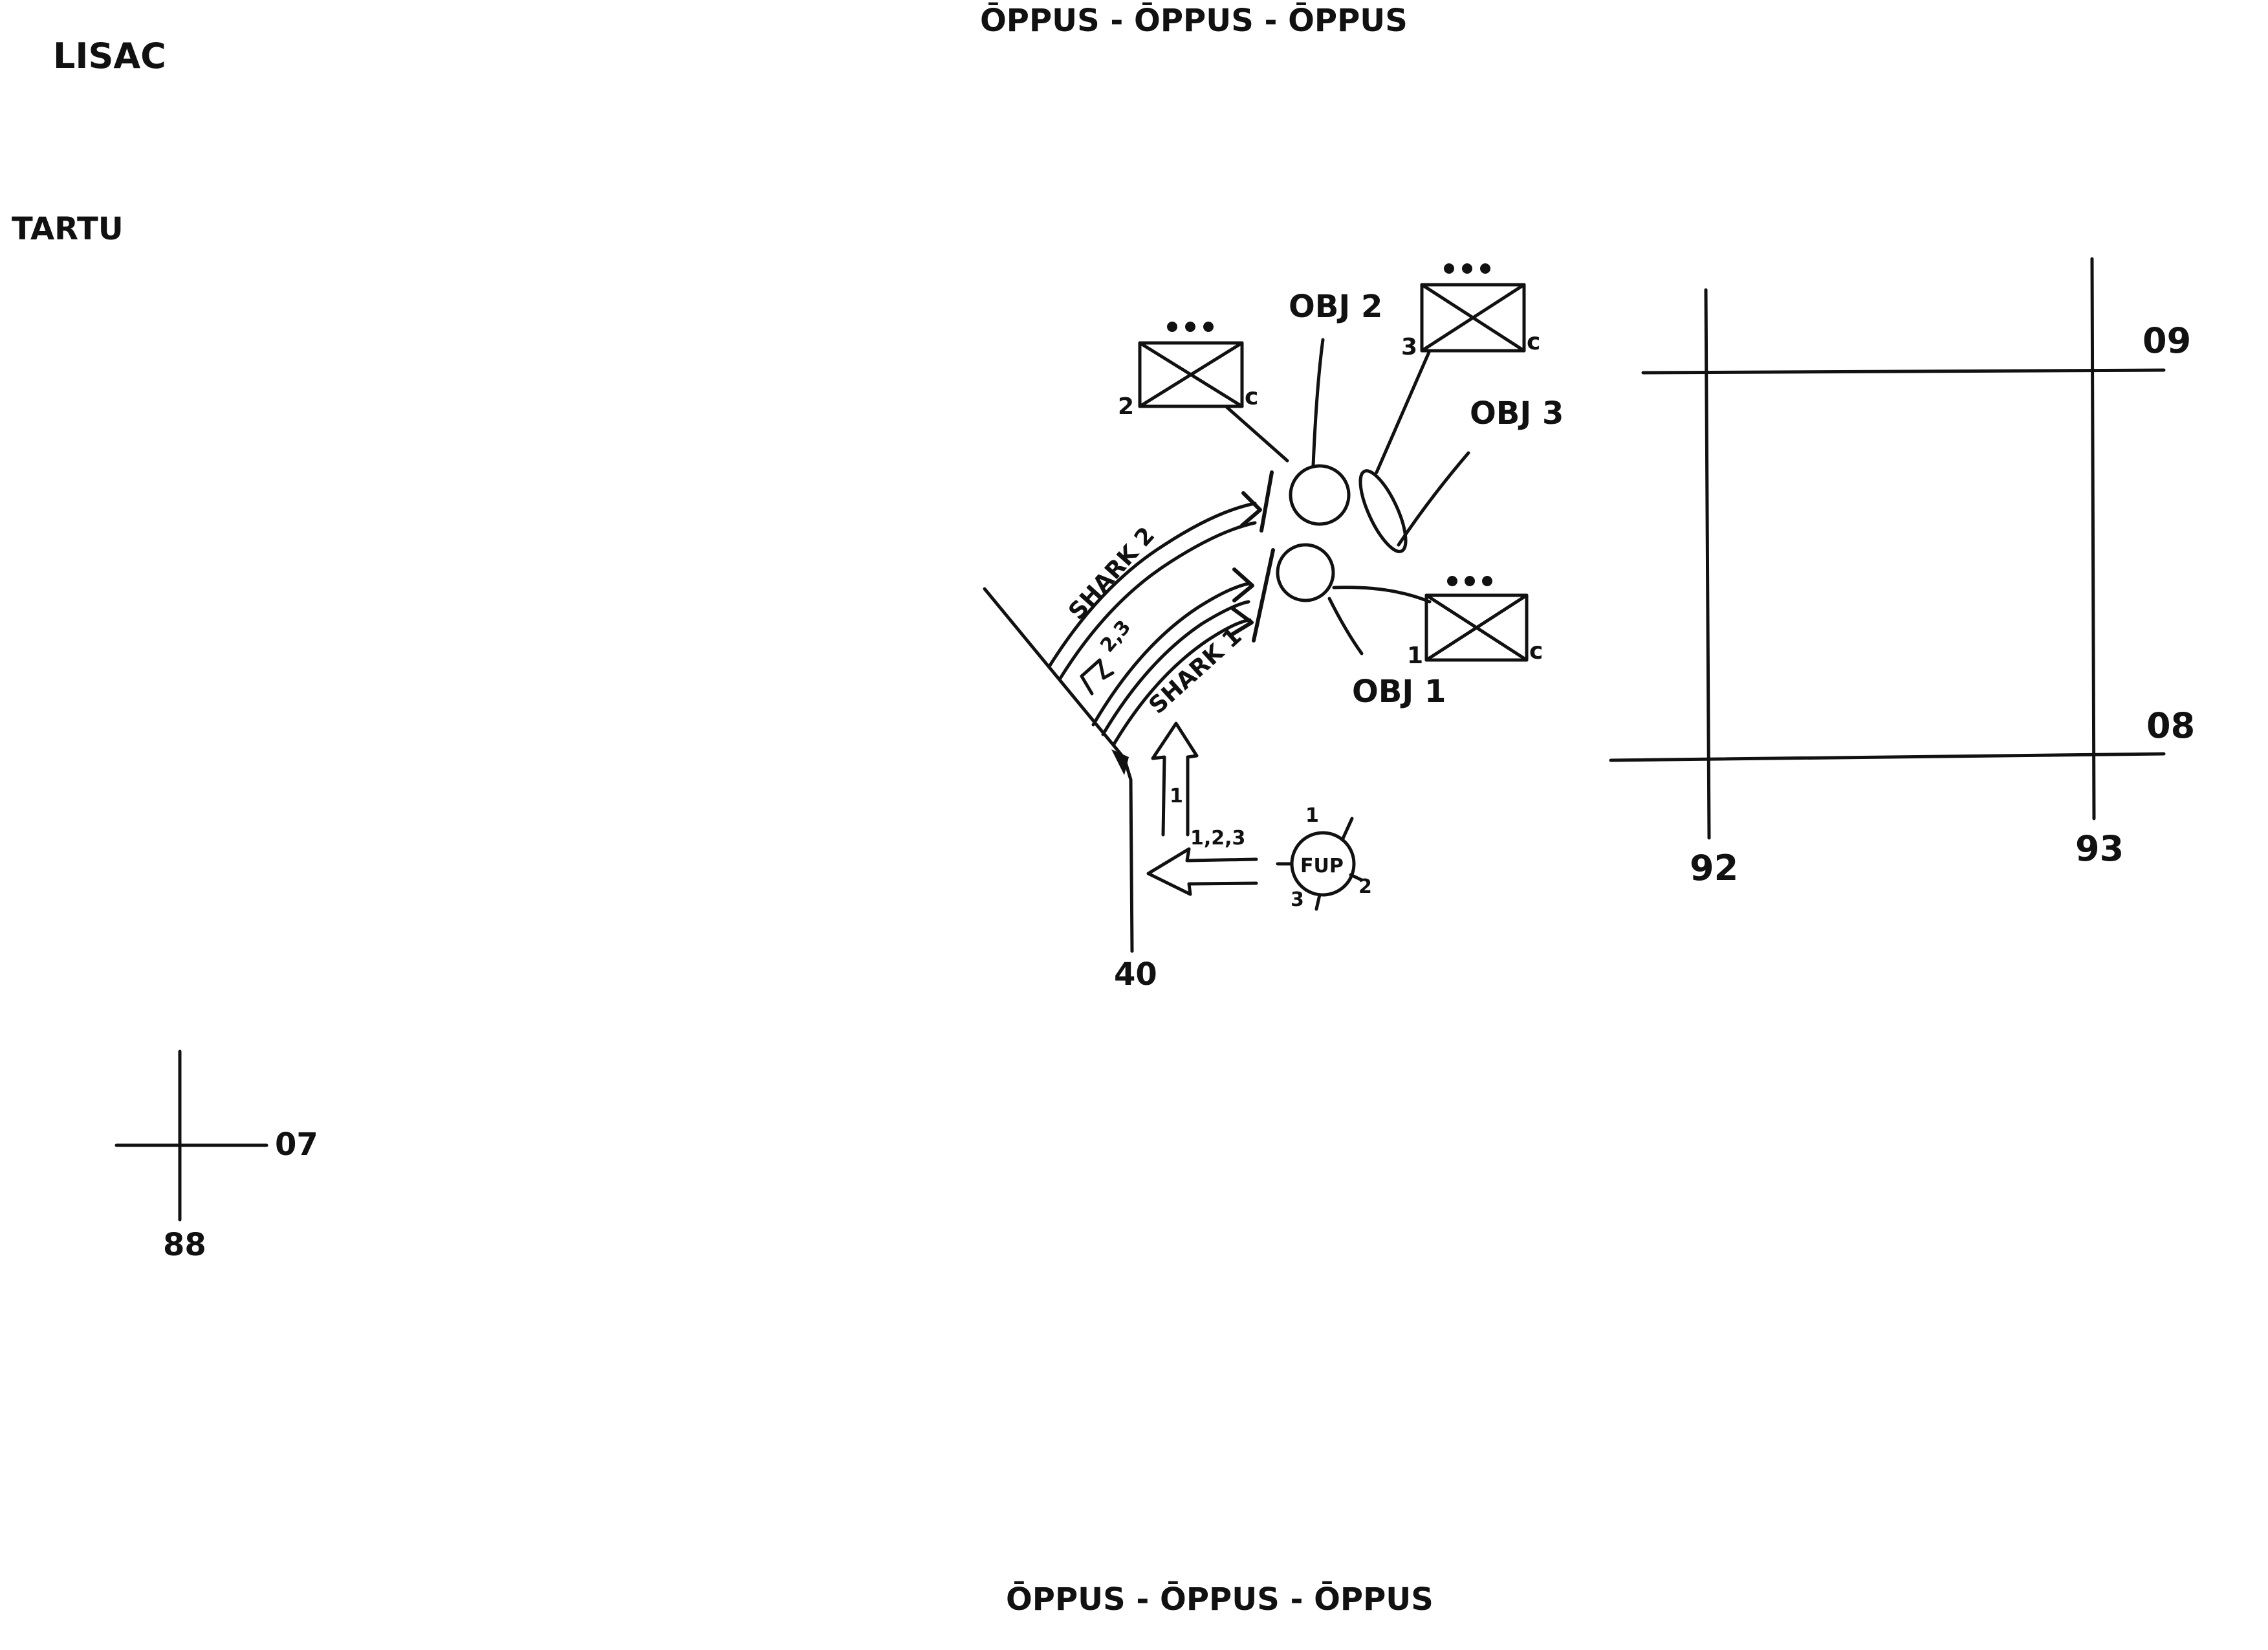  What do you see at coordinates (1218, 838) in the screenshot?
I see `arrow-1-2-3-label: 1,2,3` at bounding box center [1218, 838].